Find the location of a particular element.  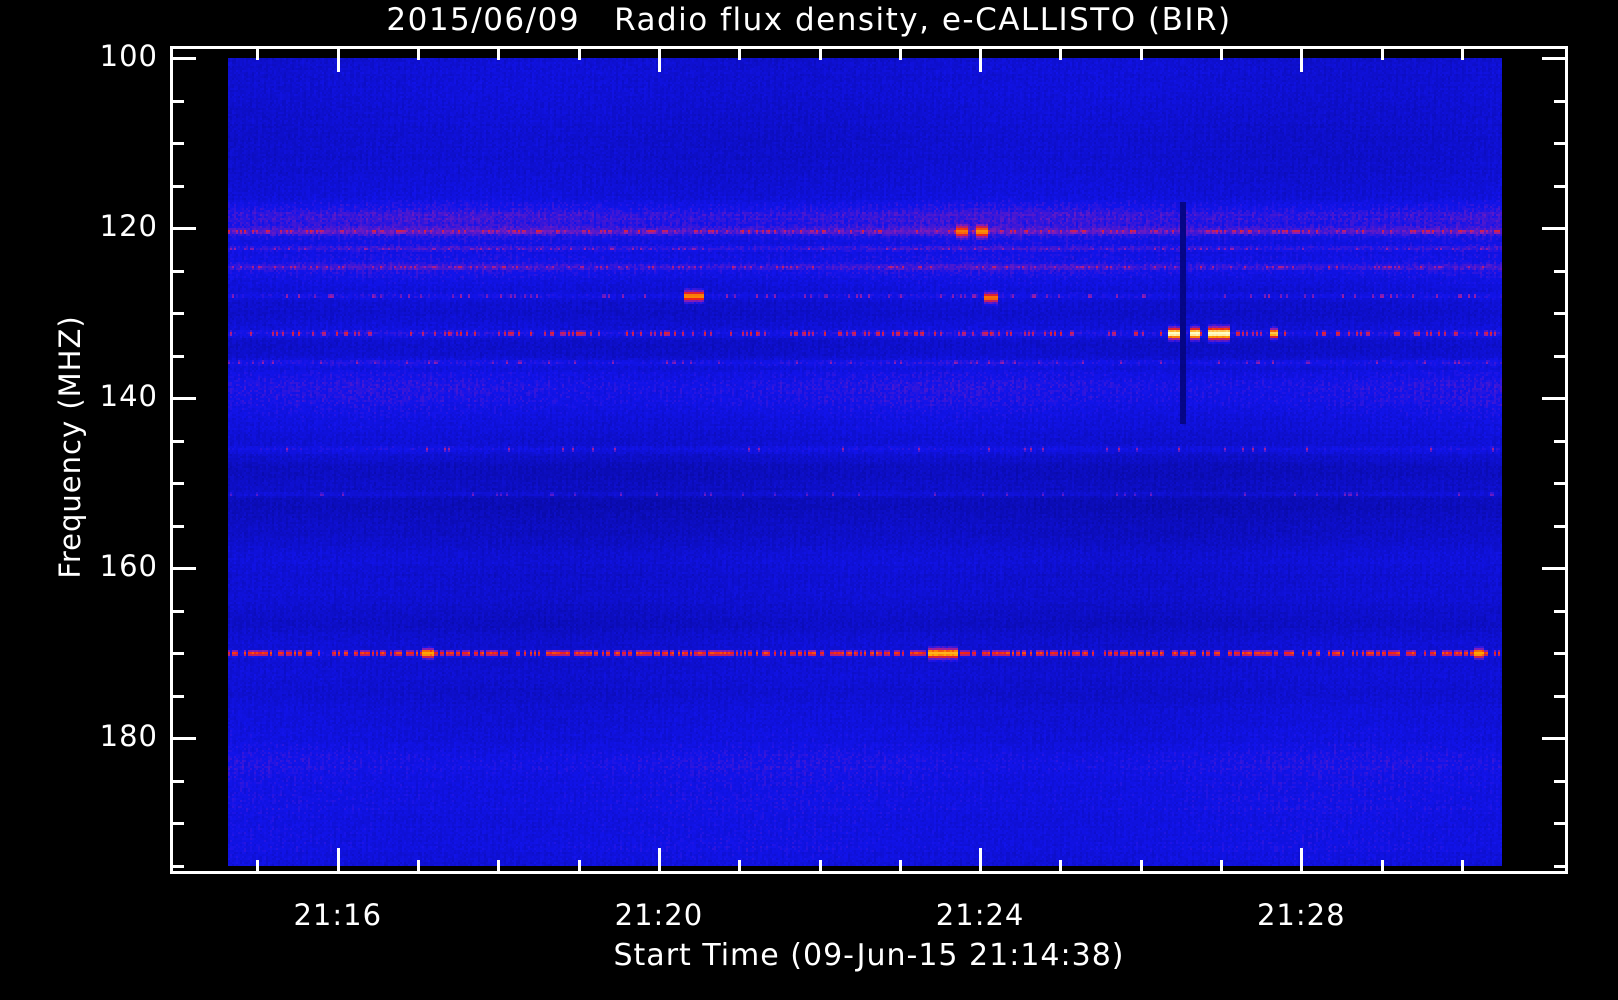

x-tick-label: 21:16 is located at coordinates (338, 915).